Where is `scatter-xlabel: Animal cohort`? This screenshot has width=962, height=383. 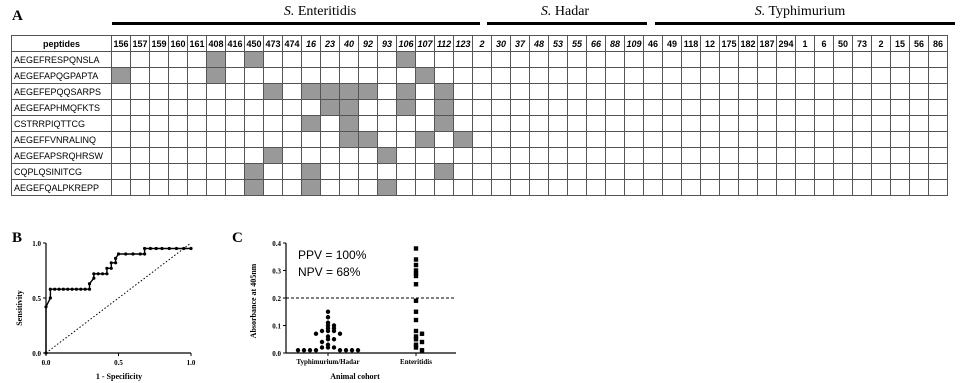
scatter-xlabel: Animal cohort is located at coordinates (355, 376).